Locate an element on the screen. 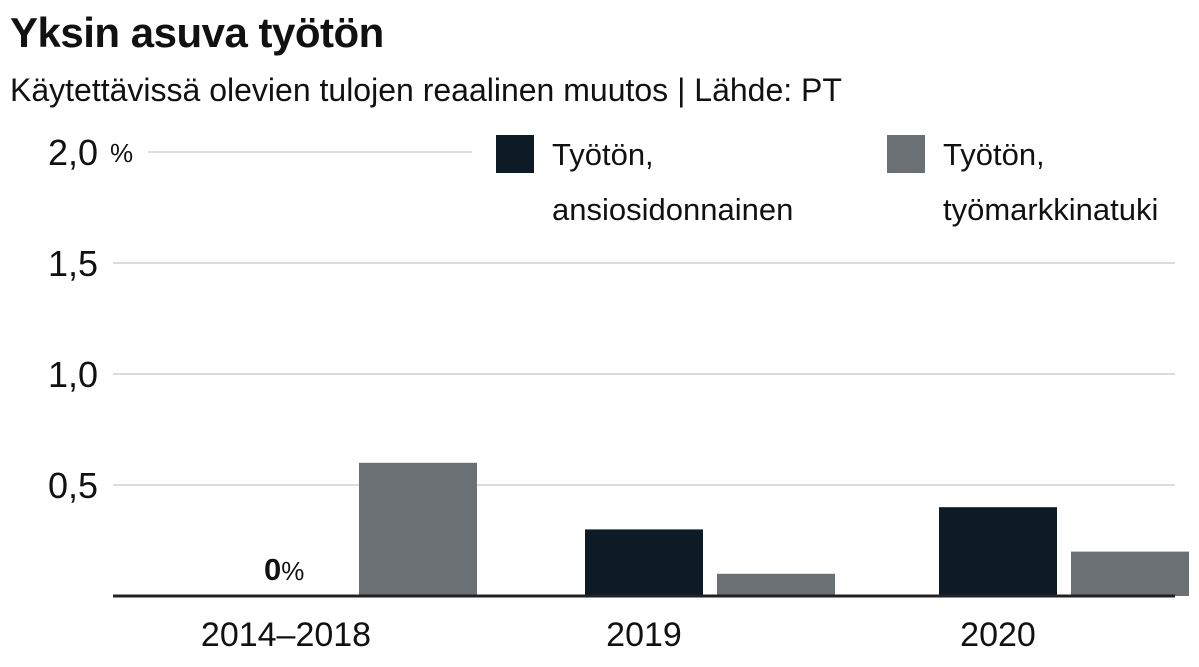 The width and height of the screenshot is (1199, 667). x-tick-label: 2014–2018 is located at coordinates (286, 635).